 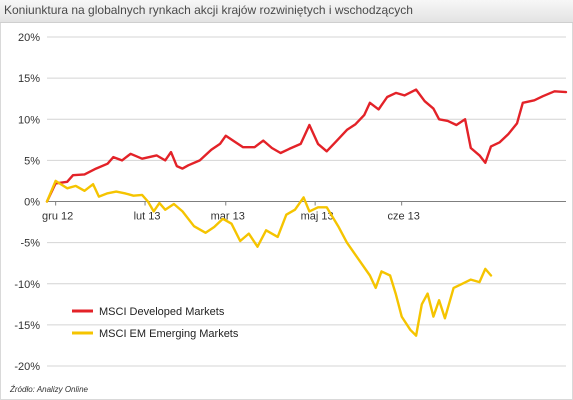 What do you see at coordinates (29, 38) in the screenshot?
I see `y-tick-label: 20%` at bounding box center [29, 38].